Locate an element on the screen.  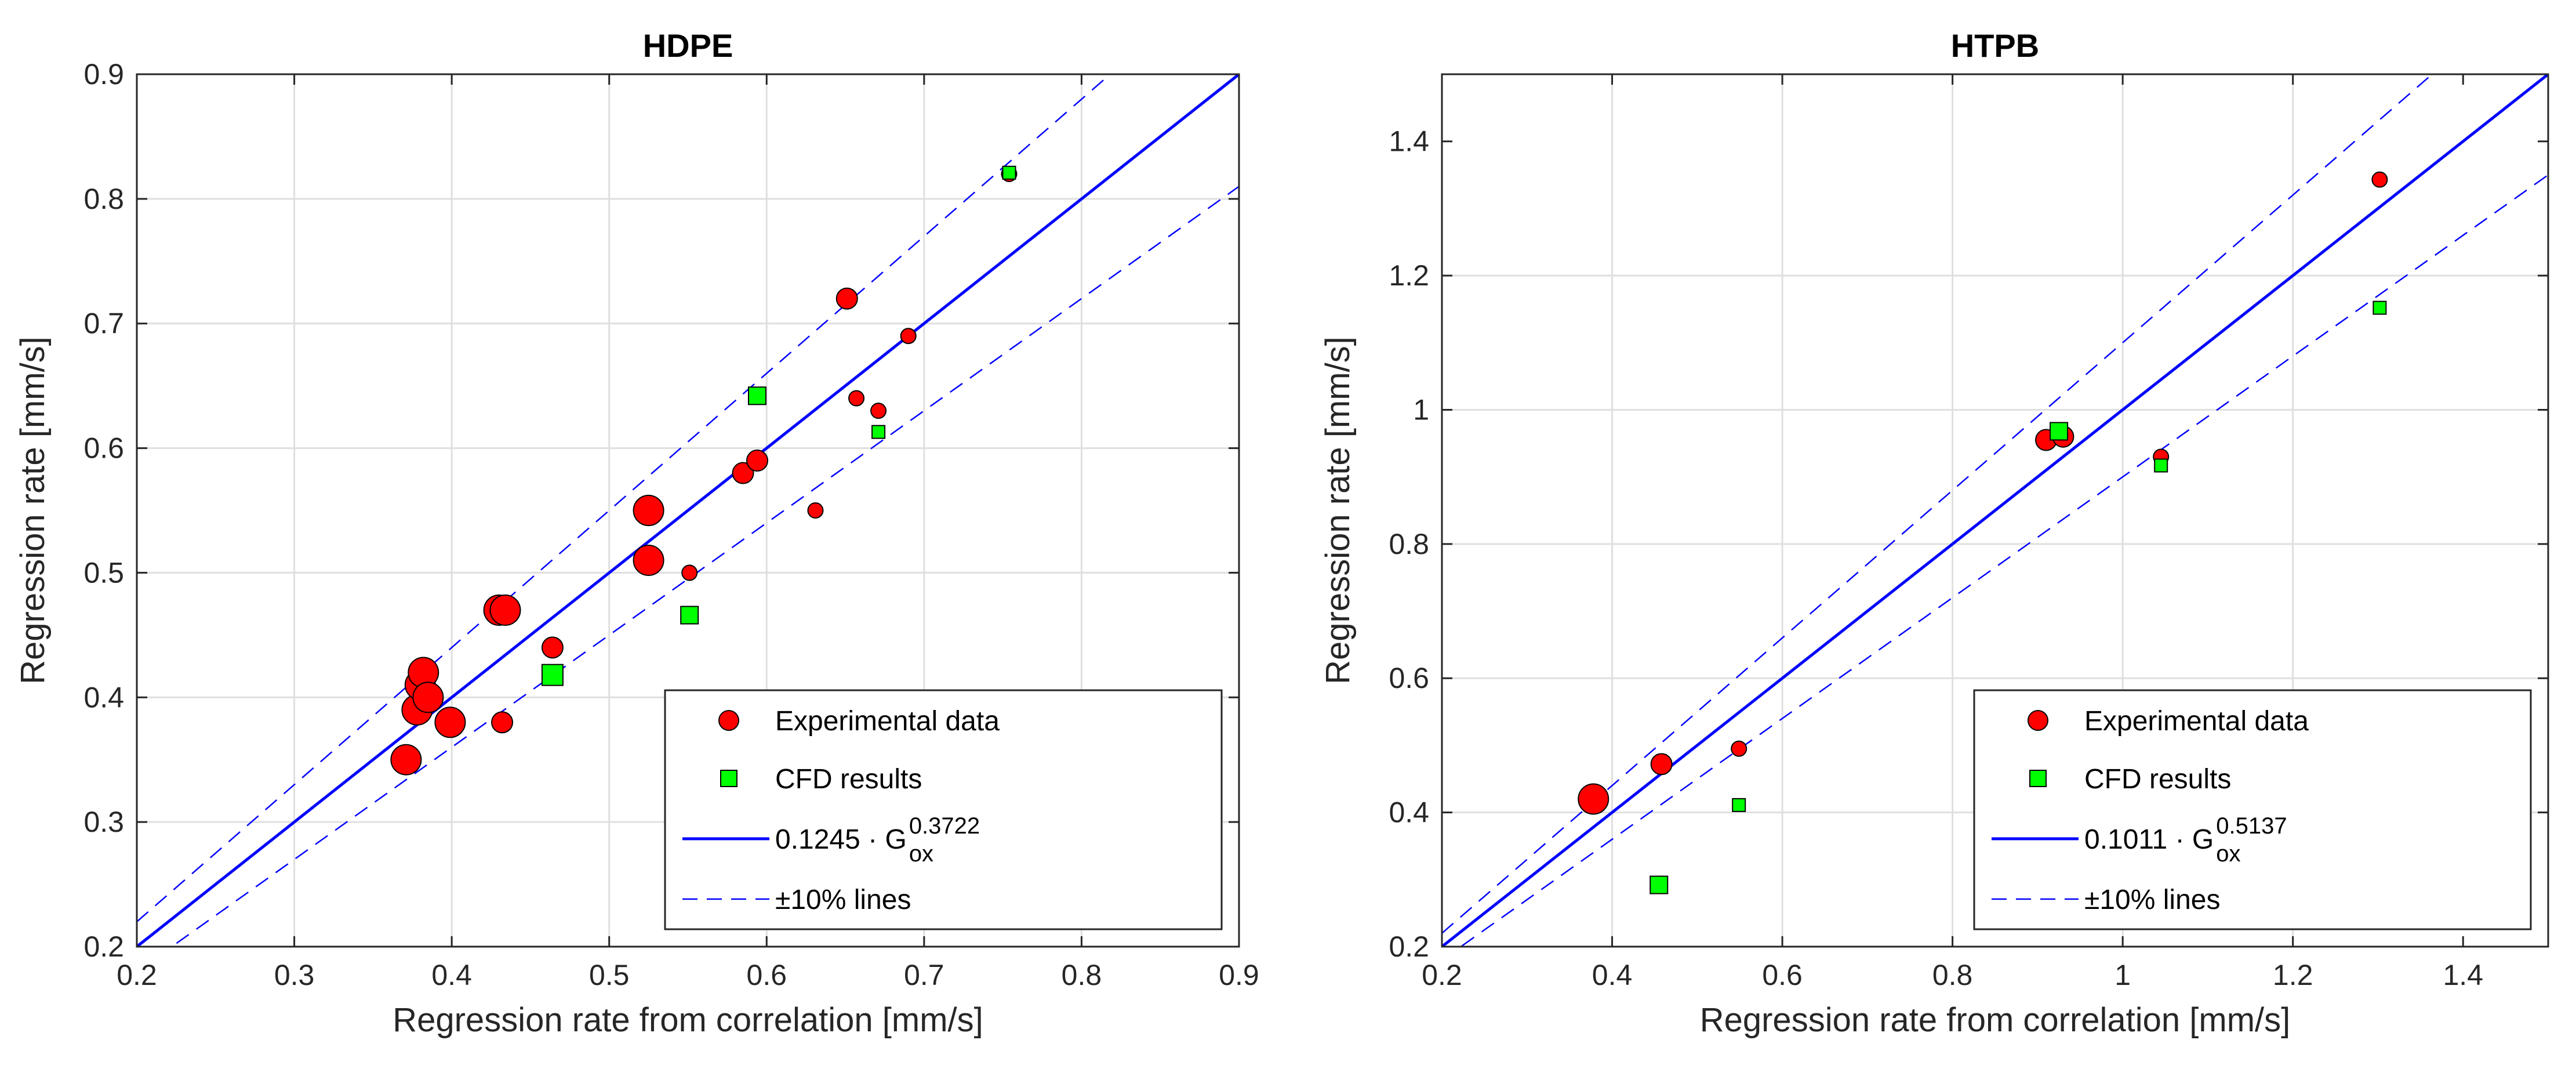
scatter-points is located at coordinates (704, 470).